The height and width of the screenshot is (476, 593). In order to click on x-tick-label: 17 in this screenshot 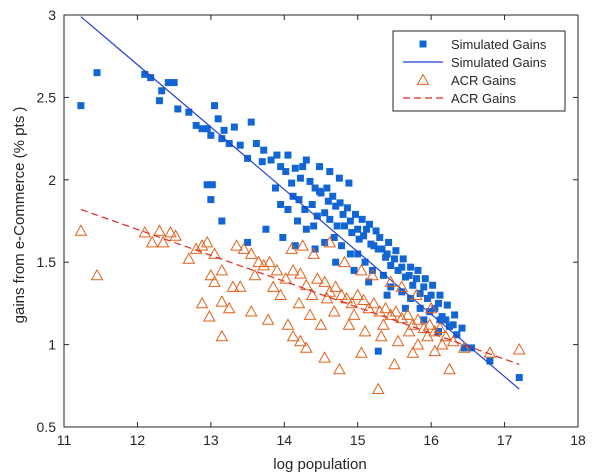, I will do `click(505, 440)`.